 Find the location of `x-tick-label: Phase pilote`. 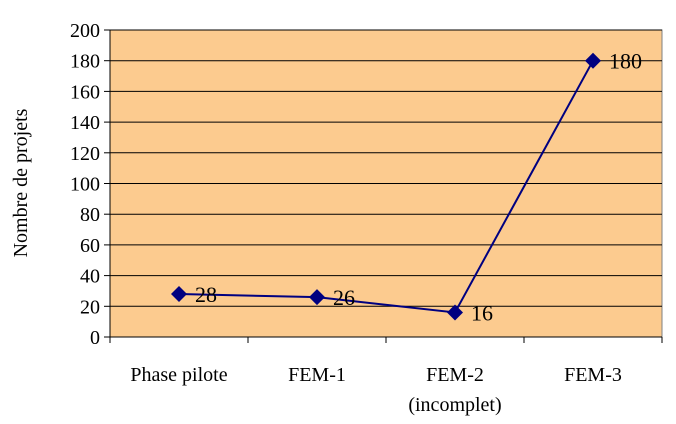

x-tick-label: Phase pilote is located at coordinates (178, 375).